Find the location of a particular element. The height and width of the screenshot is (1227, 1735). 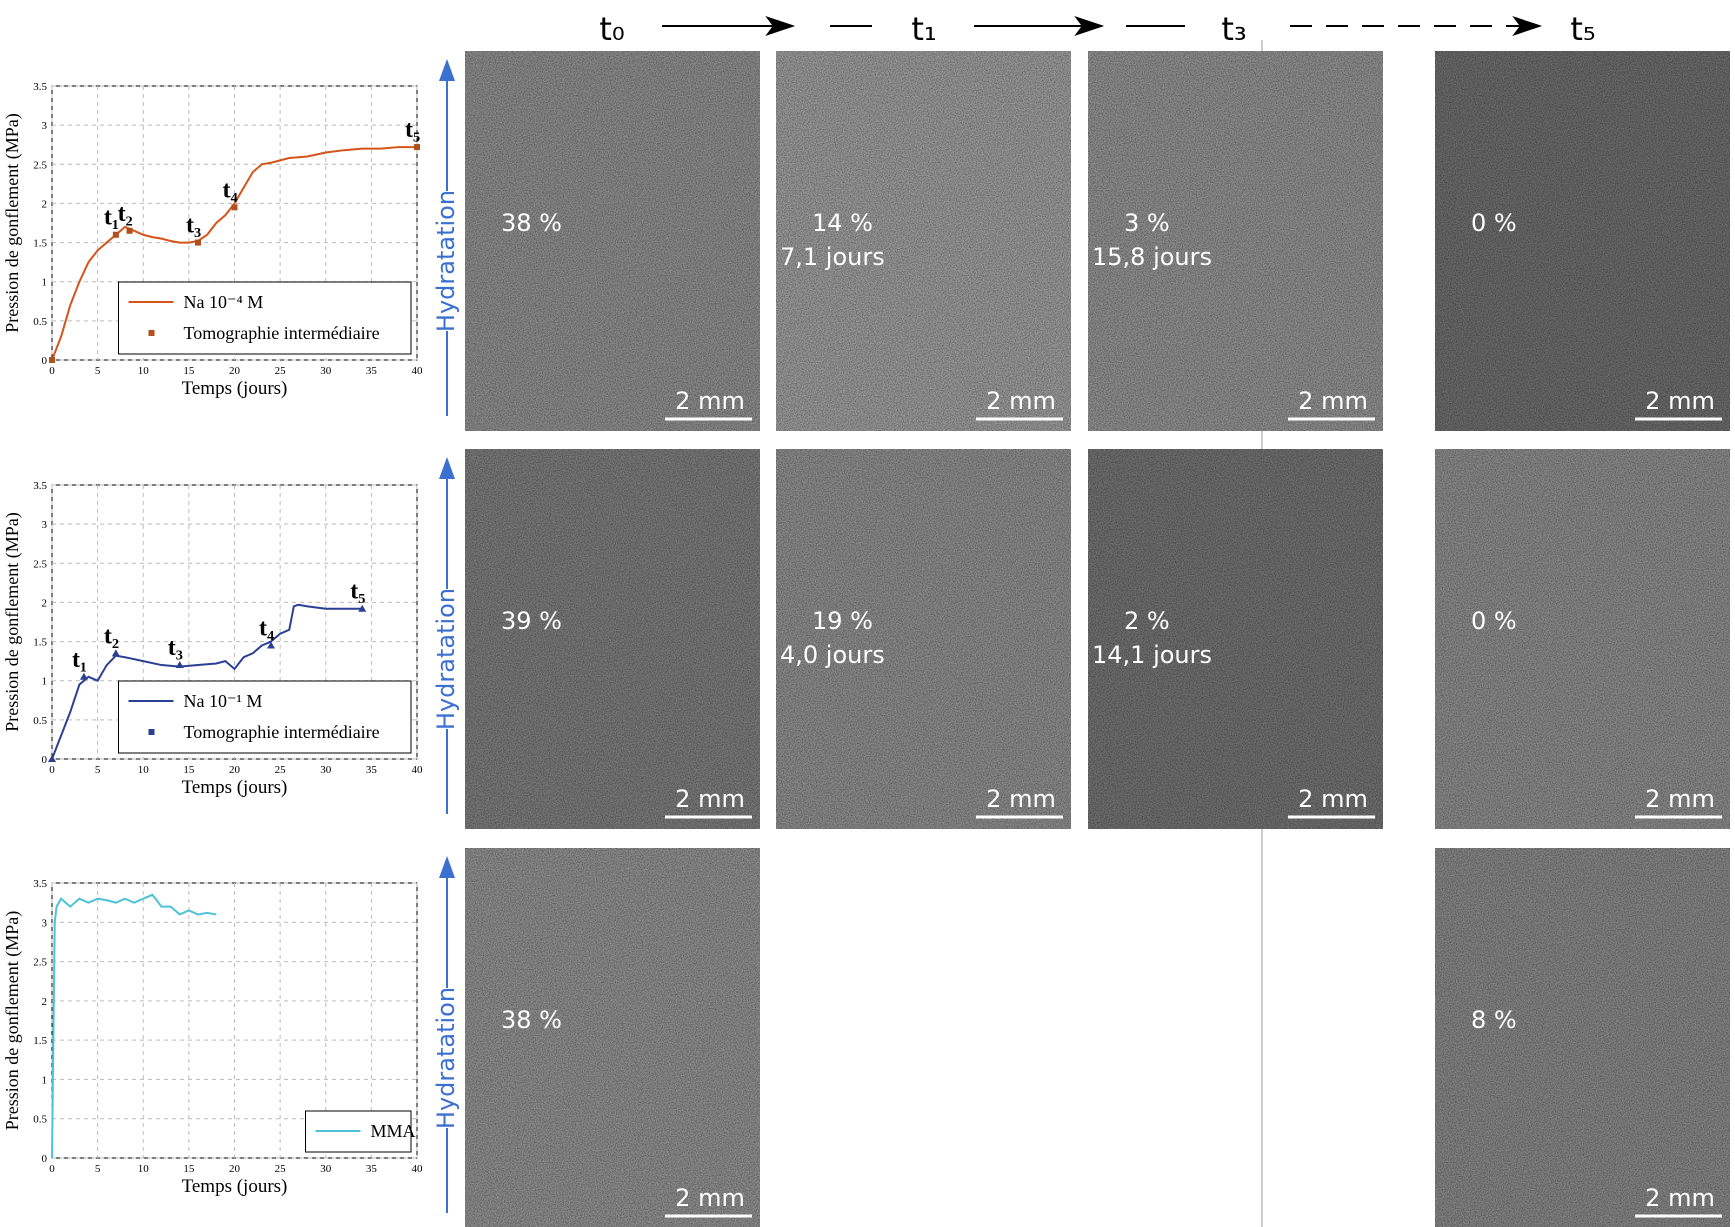

annotation: t₄ is located at coordinates (230, 190).